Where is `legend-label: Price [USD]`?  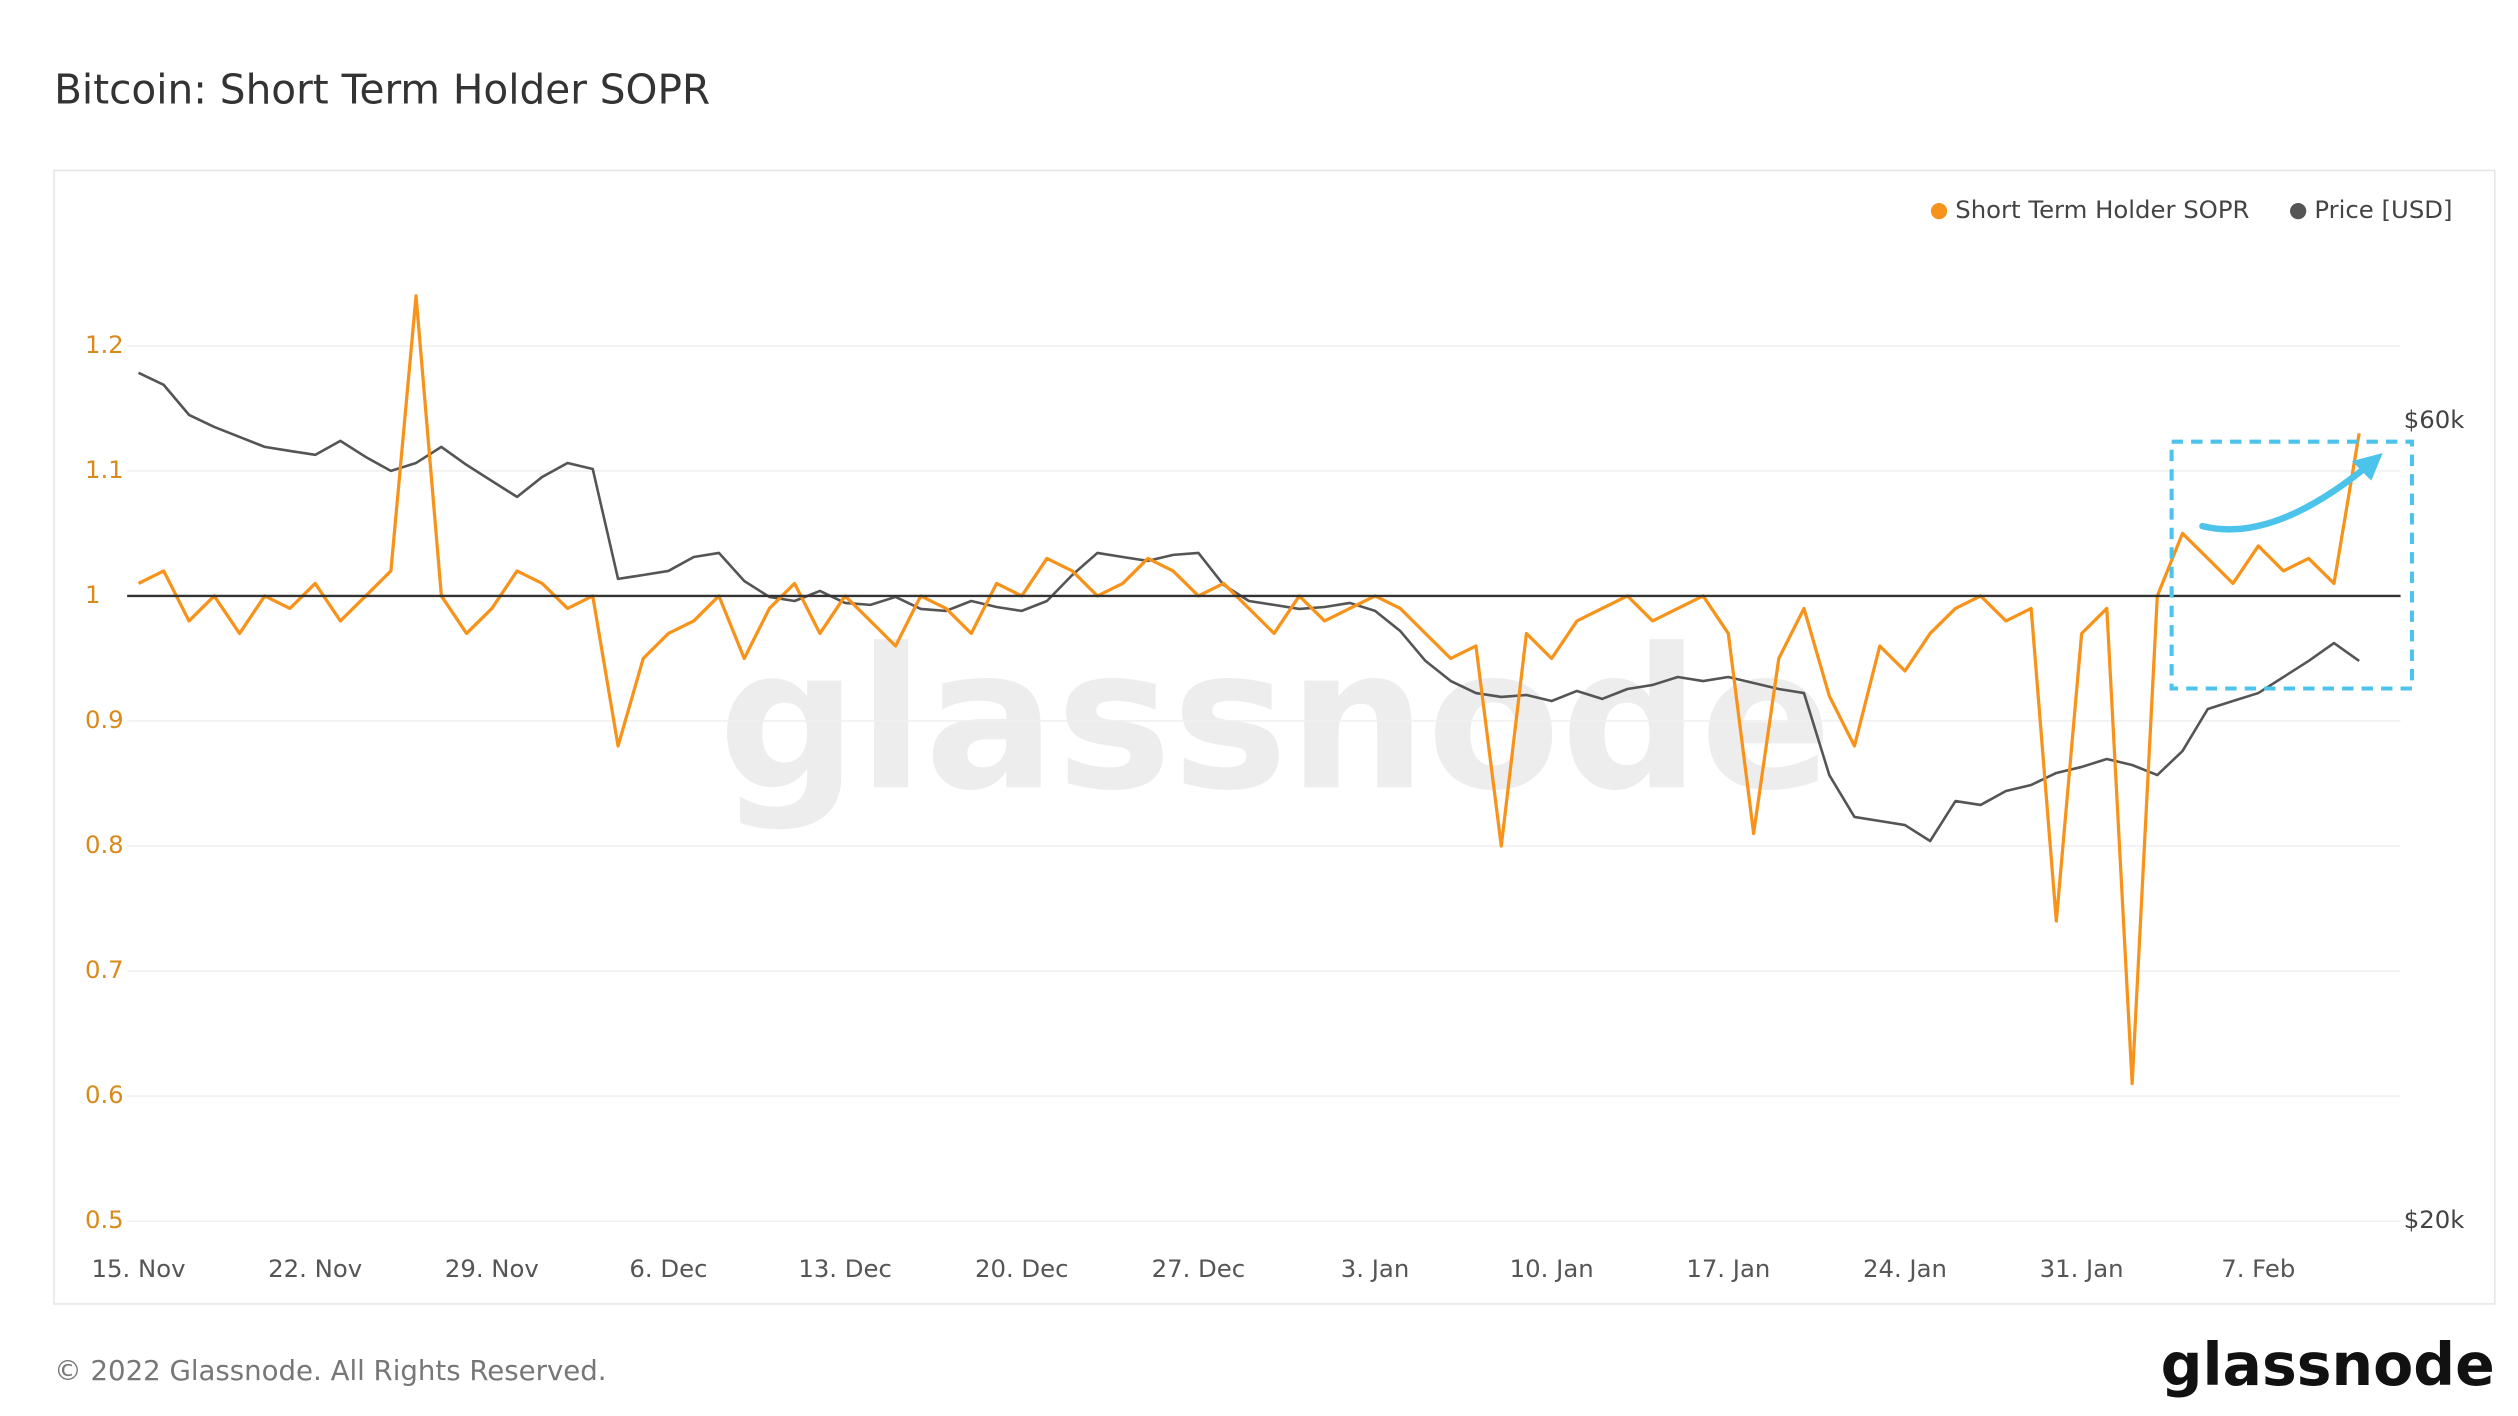
legend-label: Price [USD] is located at coordinates (2383, 209).